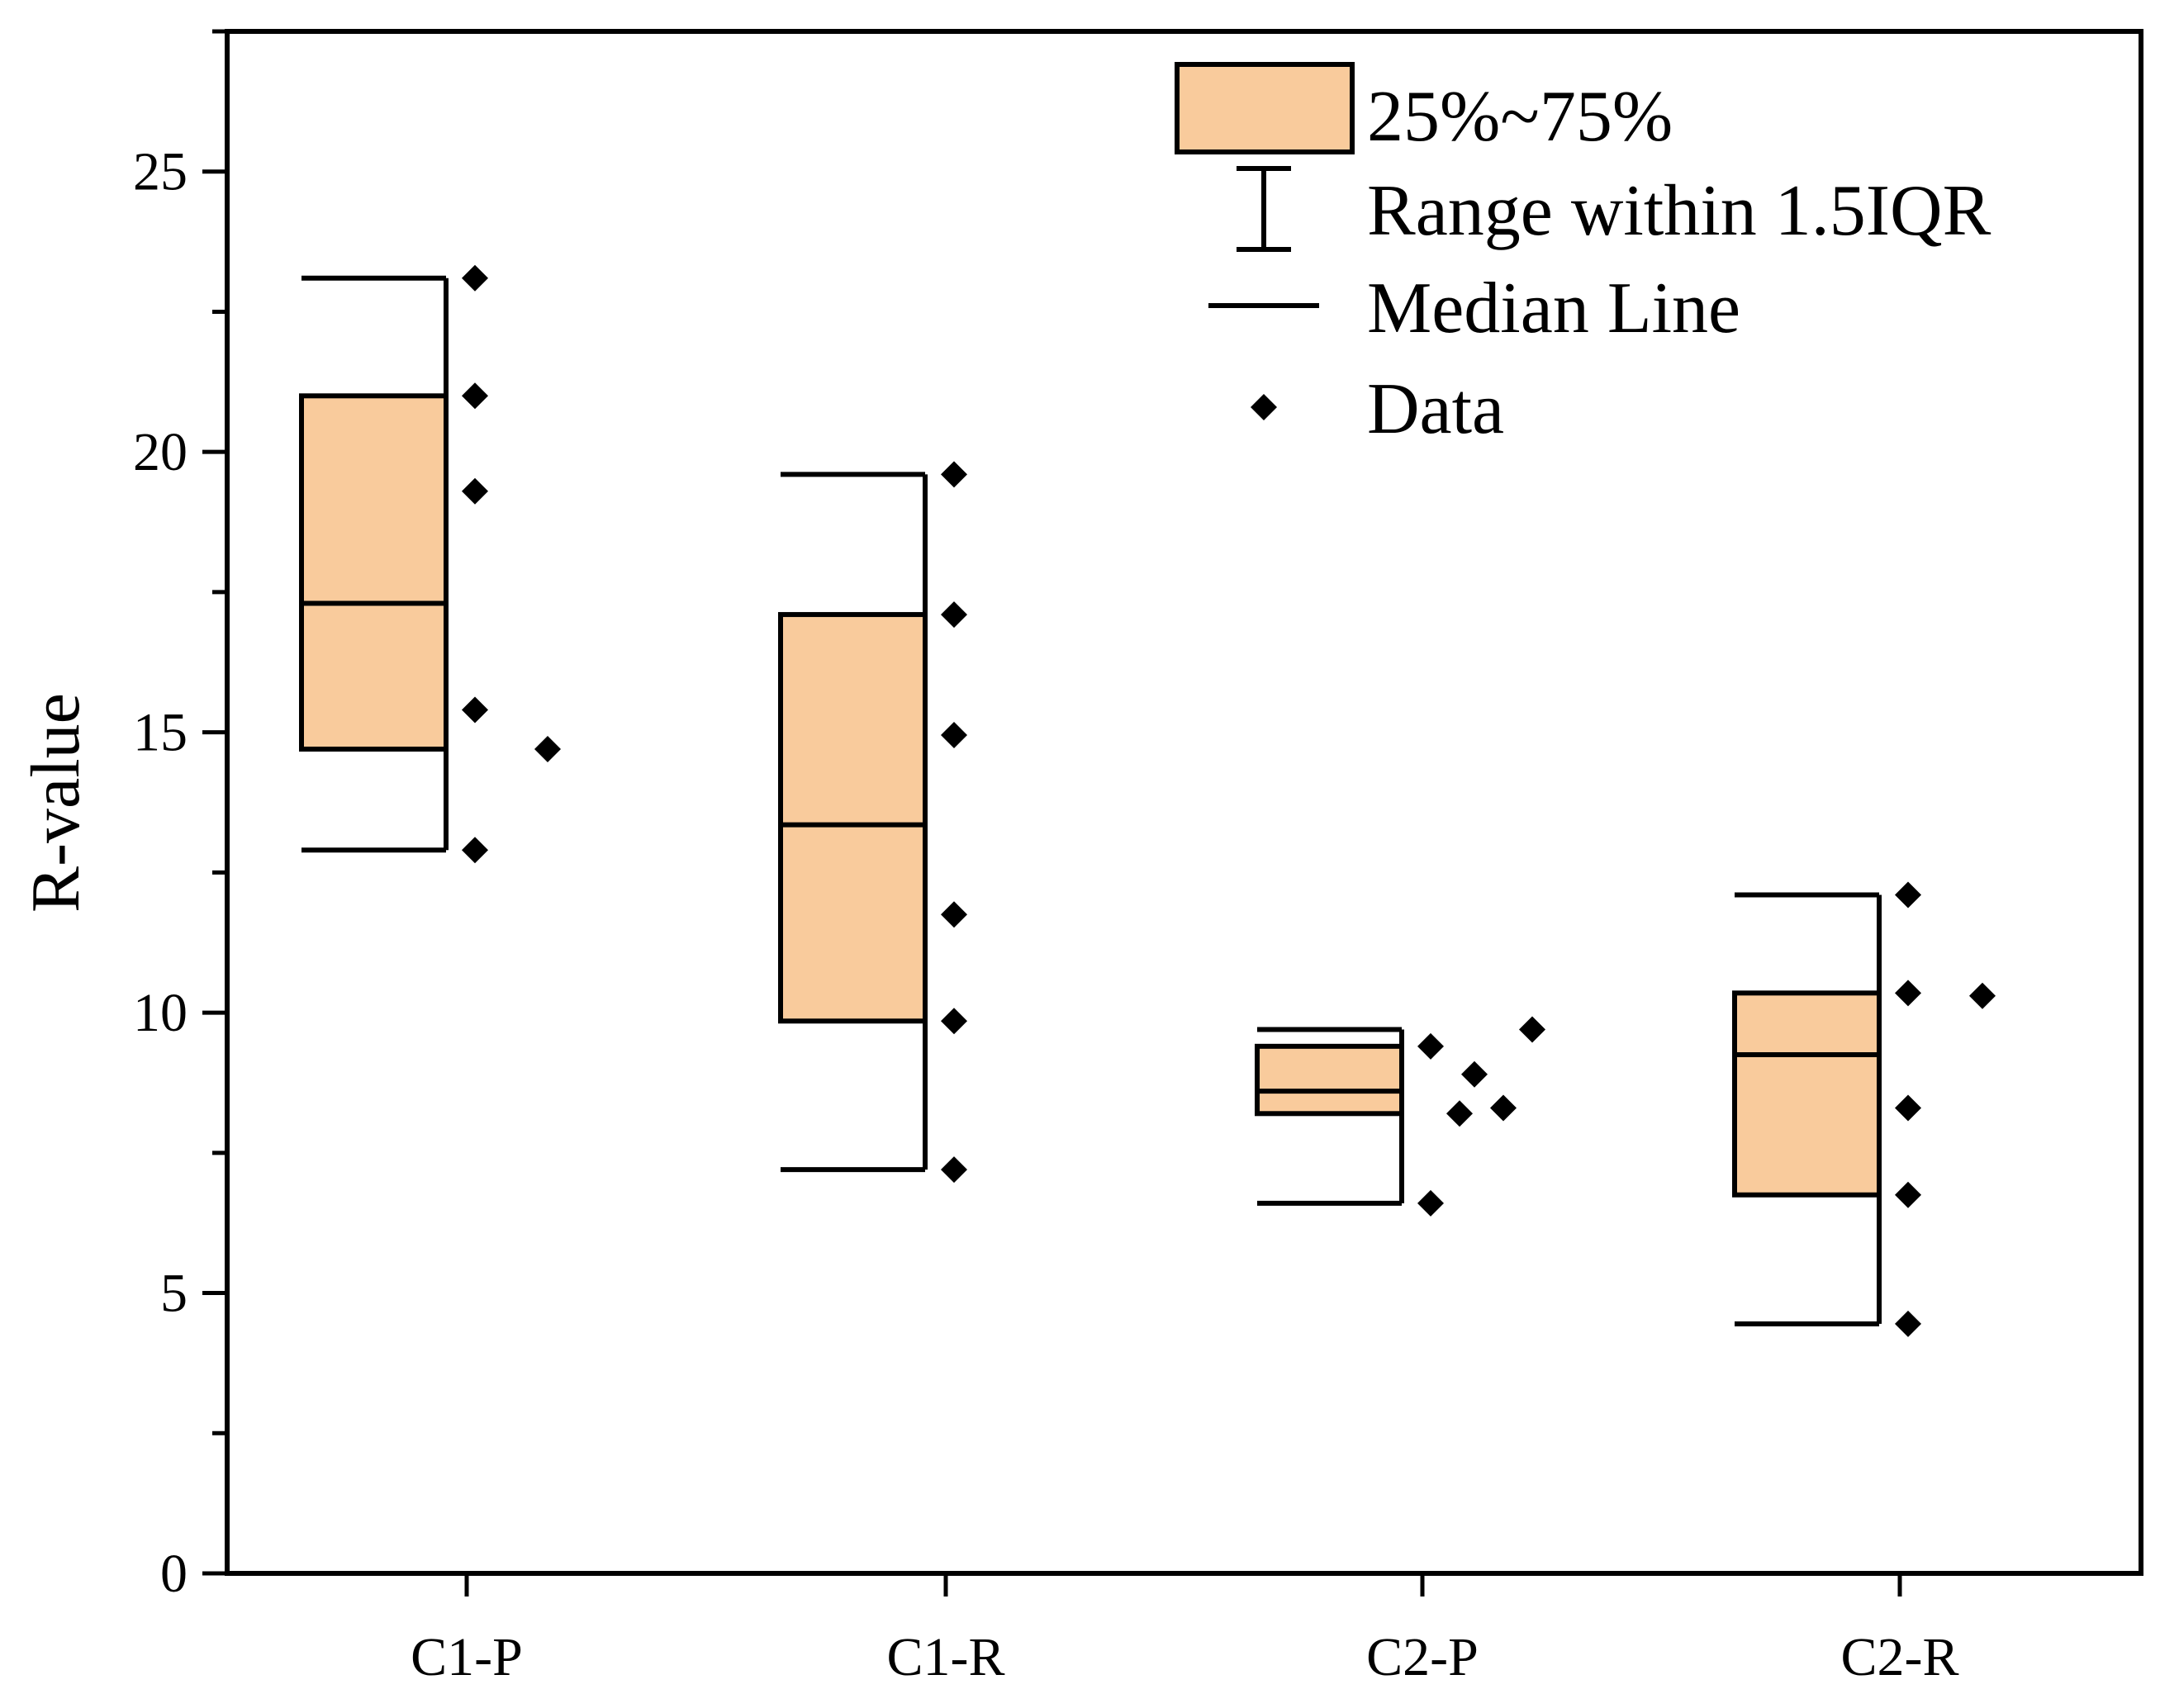 This screenshot has width=2160, height=1708. I want to click on y-tick-label: 20, so click(160, 452).